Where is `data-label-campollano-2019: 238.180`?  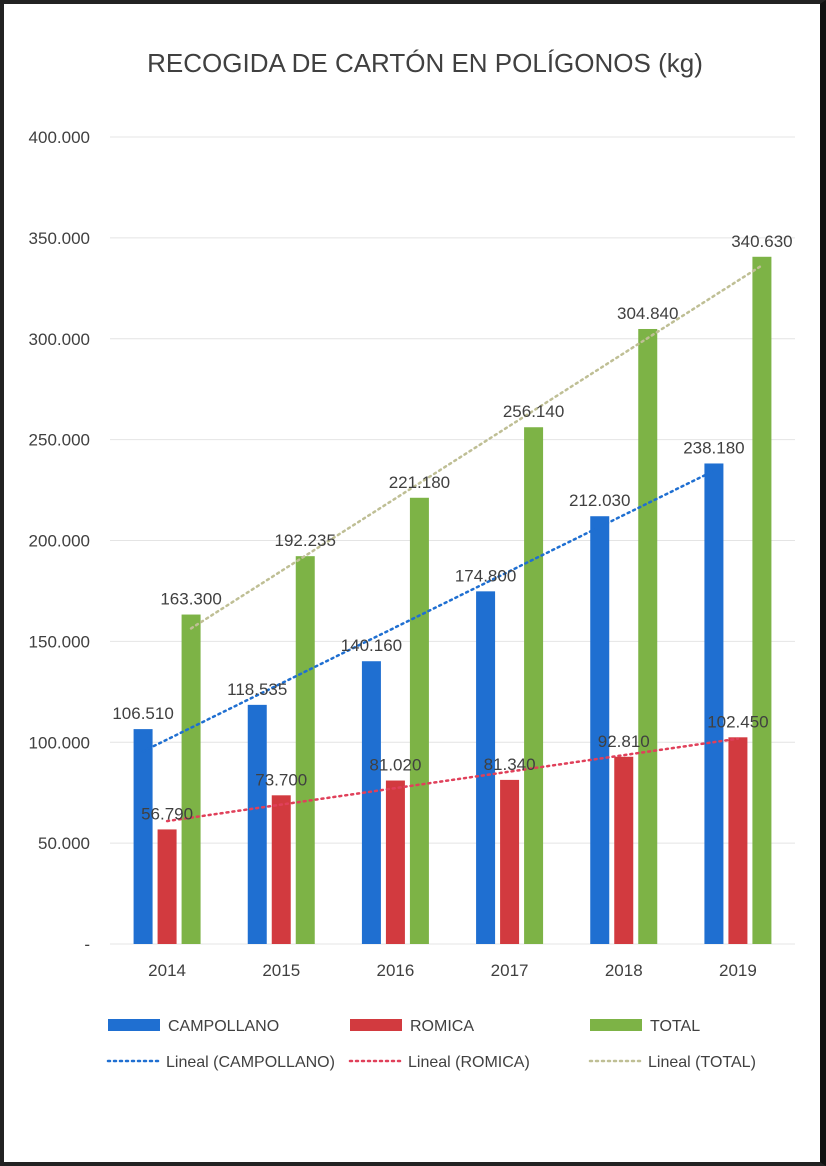 data-label-campollano-2019: 238.180 is located at coordinates (713, 447).